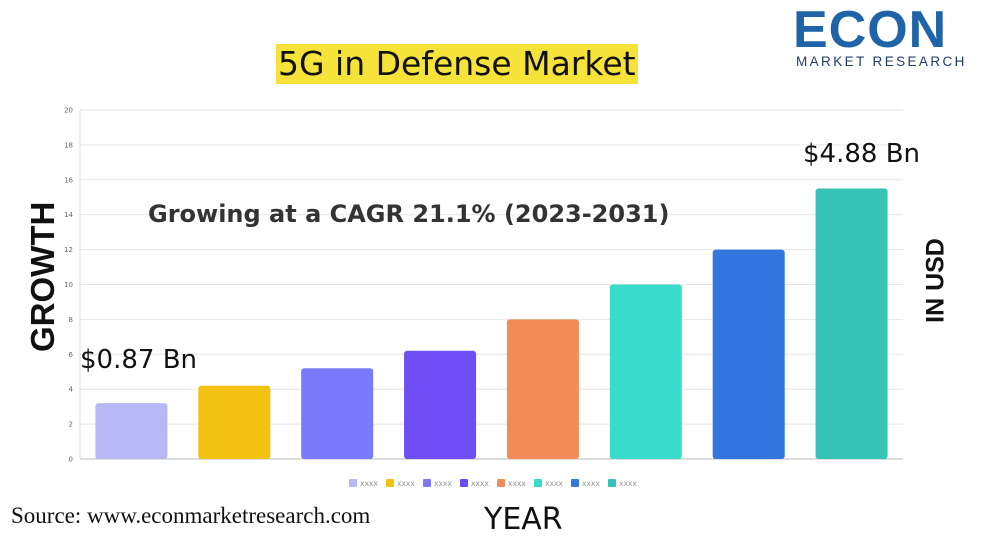  Describe the element at coordinates (493, 483) in the screenshot. I see `legend: XXXX XXXX XXXX XXXX XXXX XXXX XXXX XXXX` at that location.